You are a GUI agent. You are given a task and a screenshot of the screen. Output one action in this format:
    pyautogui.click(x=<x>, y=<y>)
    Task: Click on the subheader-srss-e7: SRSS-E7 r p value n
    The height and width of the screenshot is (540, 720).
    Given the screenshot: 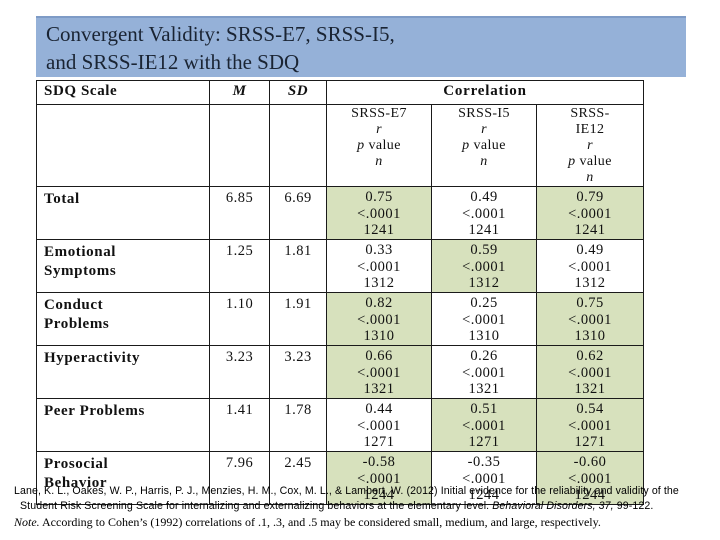 What is the action you would take?
    pyautogui.click(x=379, y=145)
    